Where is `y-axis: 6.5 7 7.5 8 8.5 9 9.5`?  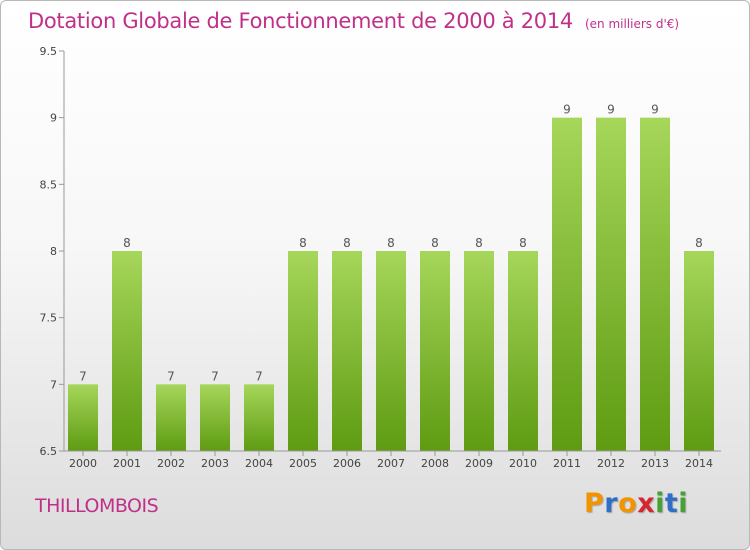
y-axis: 6.5 7 7.5 8 8.5 9 9.5 is located at coordinates (52, 251).